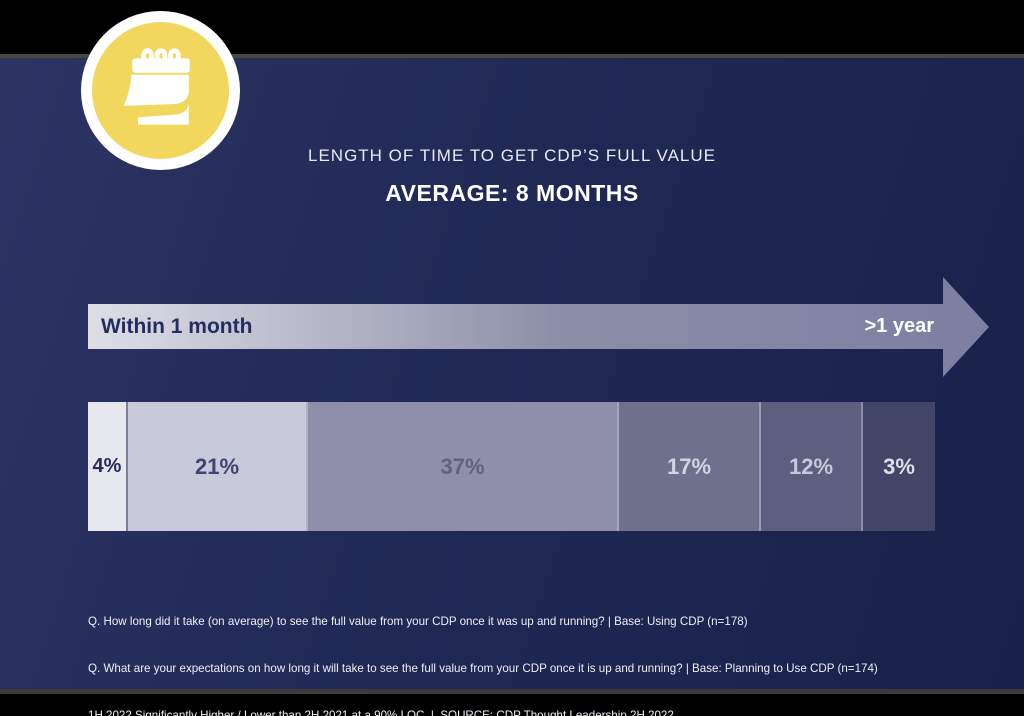 The height and width of the screenshot is (716, 1024). I want to click on calendar-badge, so click(160, 90).